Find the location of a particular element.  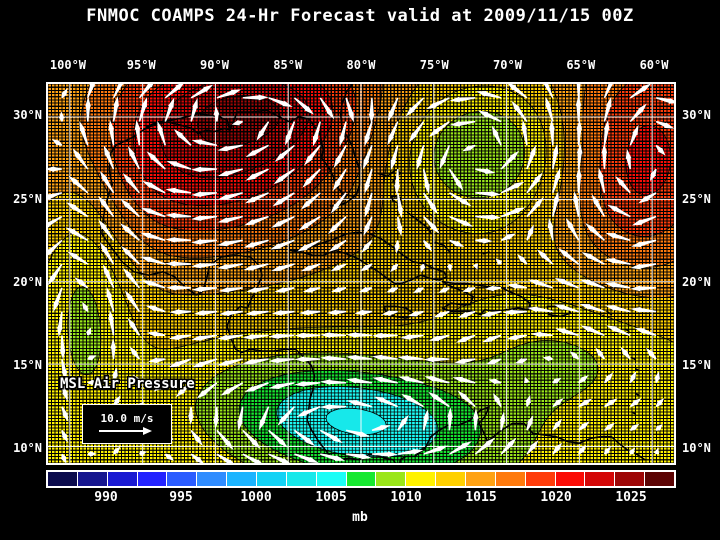

lon-tick: 65°W is located at coordinates (580, 65).